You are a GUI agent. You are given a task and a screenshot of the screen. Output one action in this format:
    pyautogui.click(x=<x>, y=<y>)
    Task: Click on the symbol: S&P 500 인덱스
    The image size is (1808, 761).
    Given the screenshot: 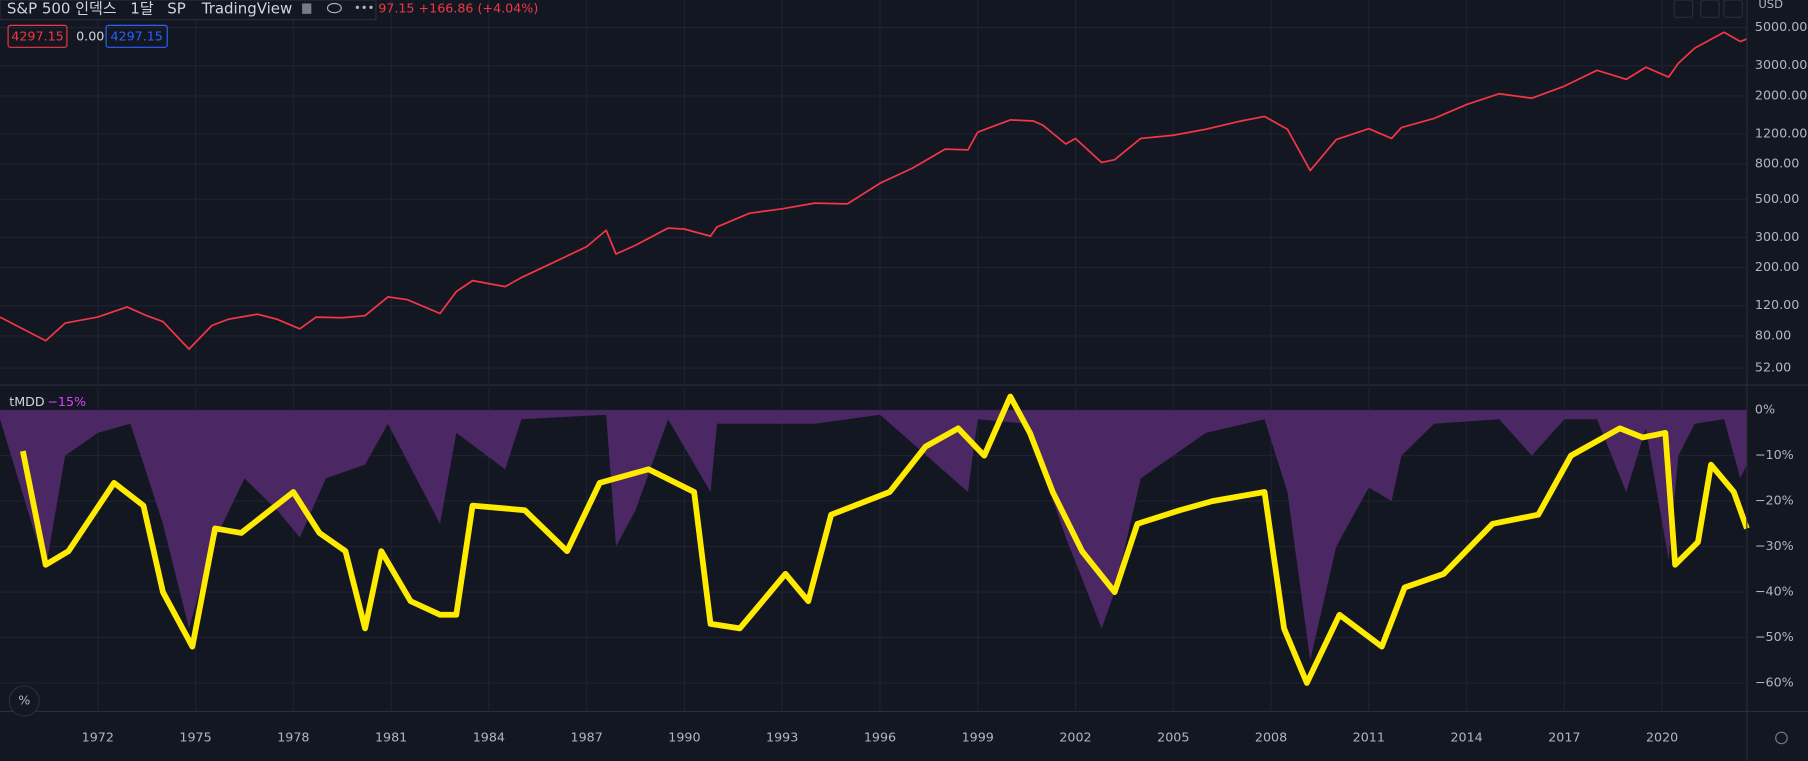 What is the action you would take?
    pyautogui.click(x=62, y=9)
    